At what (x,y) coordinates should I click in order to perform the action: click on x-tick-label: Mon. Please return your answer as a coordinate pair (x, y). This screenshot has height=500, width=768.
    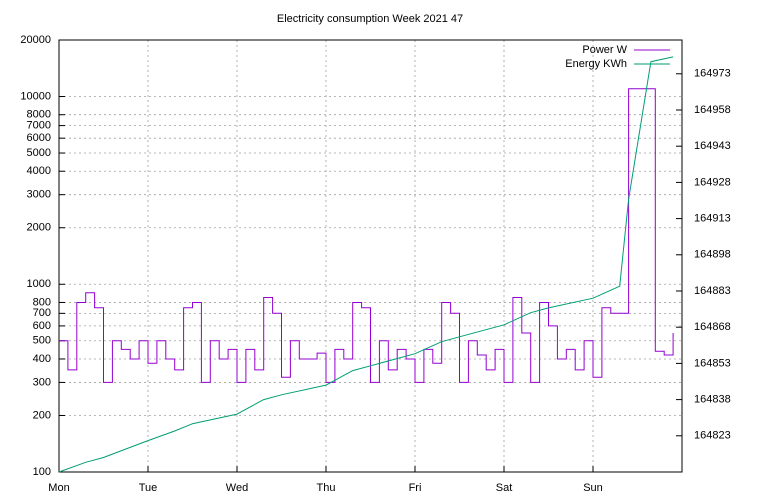
    Looking at the image, I should click on (58, 488).